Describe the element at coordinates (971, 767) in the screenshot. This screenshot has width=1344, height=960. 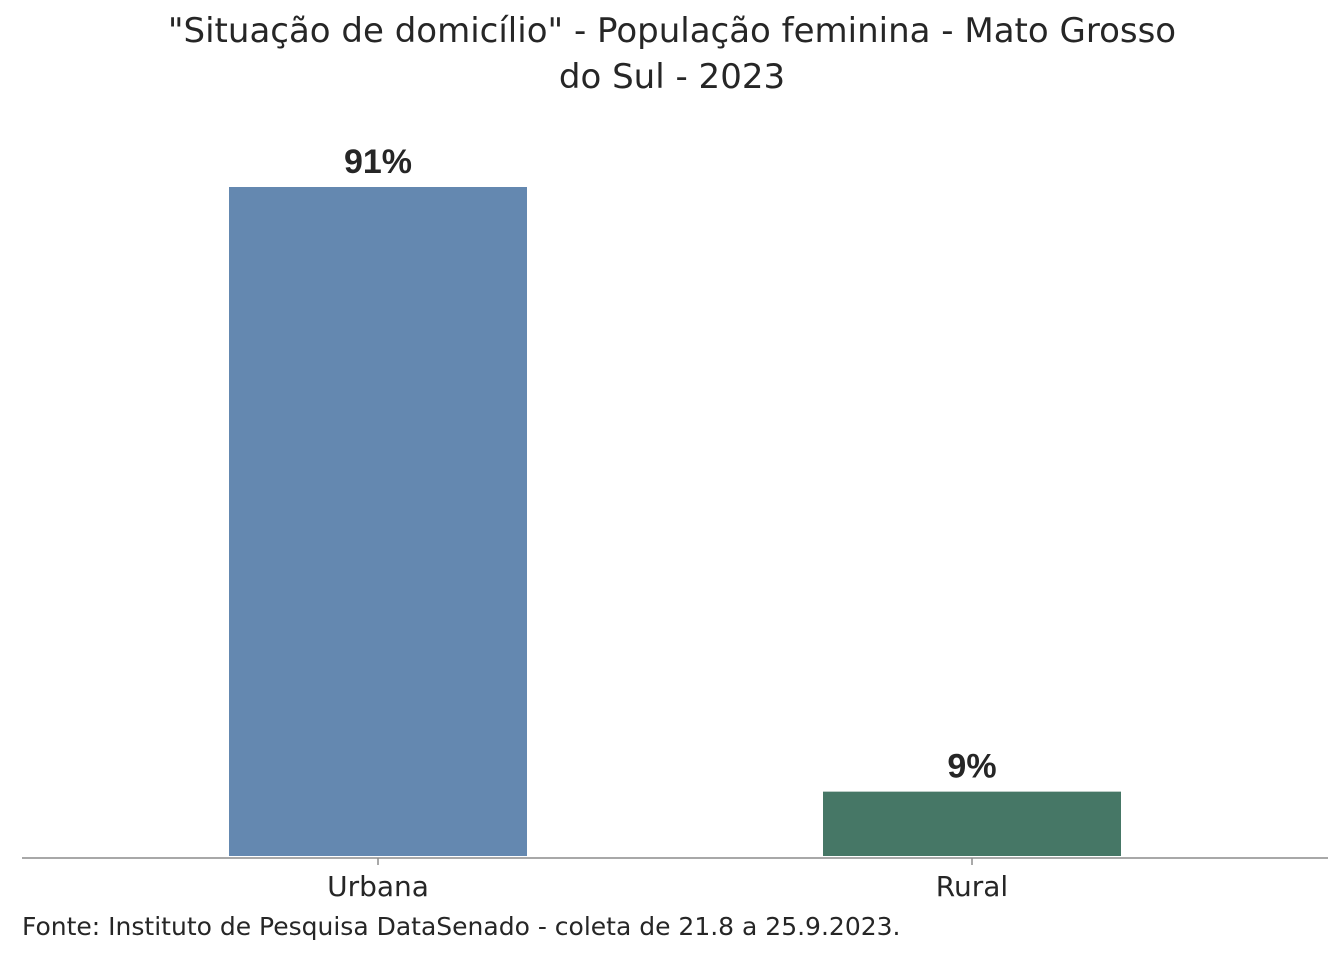
I see `data-label-rural: 9%` at that location.